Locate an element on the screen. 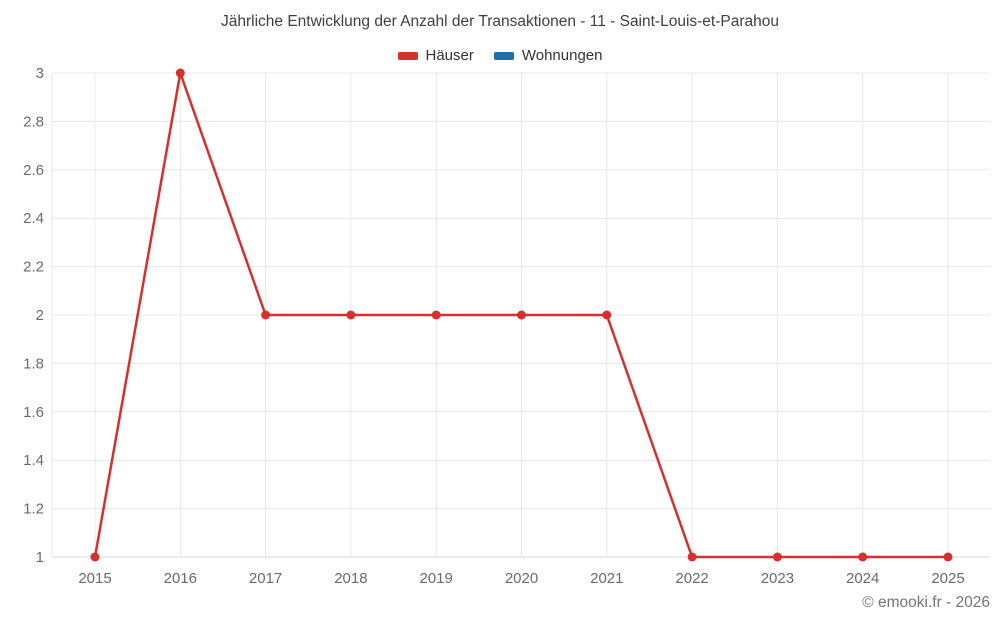  y-axis-tick-label: 2.6 is located at coordinates (33, 170).